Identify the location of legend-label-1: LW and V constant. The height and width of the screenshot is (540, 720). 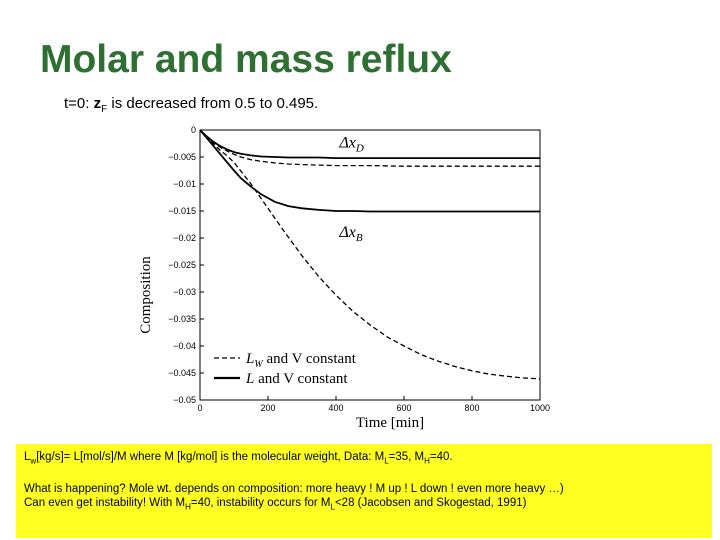
(301, 360).